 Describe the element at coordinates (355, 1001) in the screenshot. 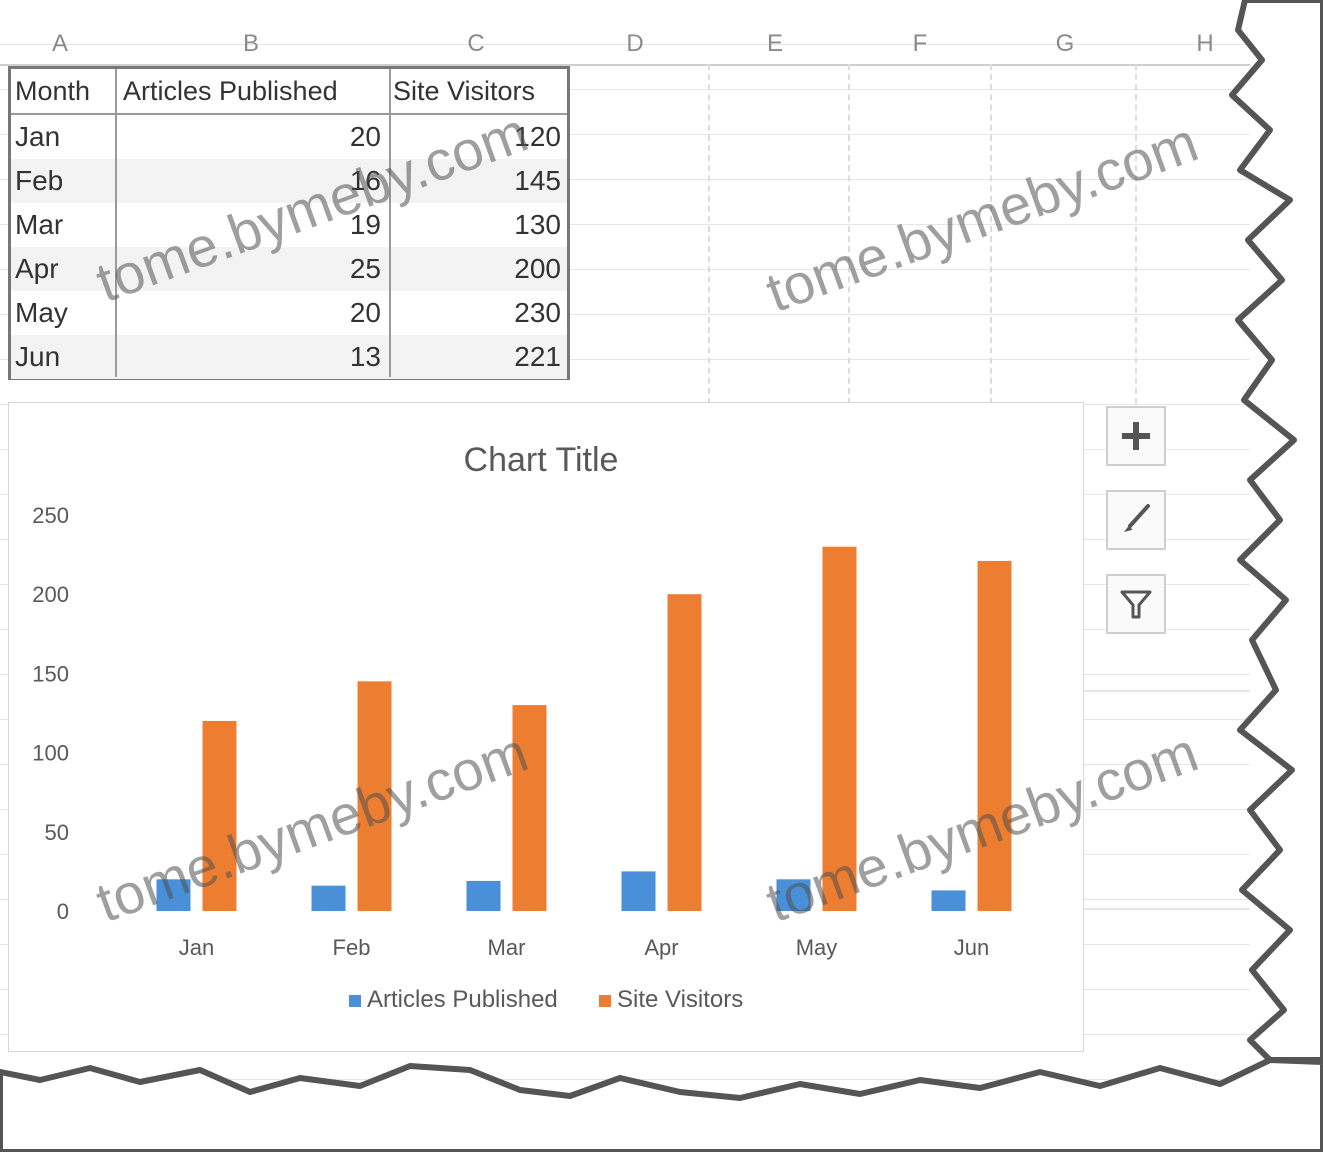

I see `legend-swatch-articles` at that location.